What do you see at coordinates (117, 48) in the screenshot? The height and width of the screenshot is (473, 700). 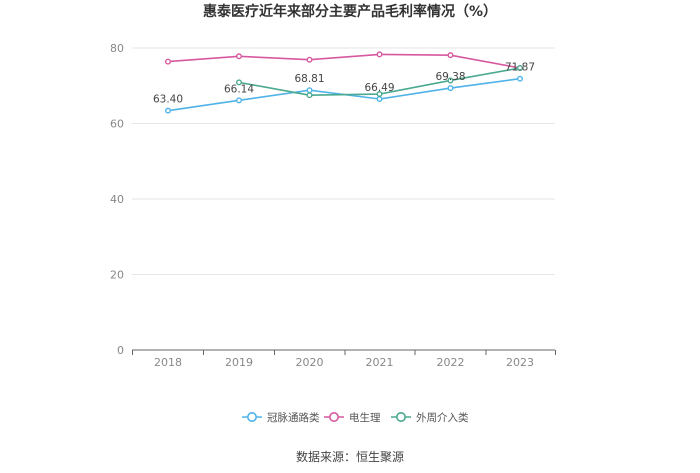 I see `y-tick-label: 80` at bounding box center [117, 48].